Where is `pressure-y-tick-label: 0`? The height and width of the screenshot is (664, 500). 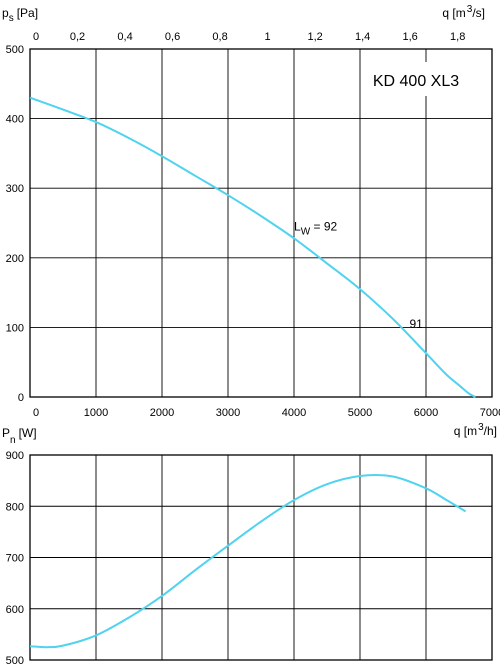
pressure-y-tick-label: 0 is located at coordinates (21, 398).